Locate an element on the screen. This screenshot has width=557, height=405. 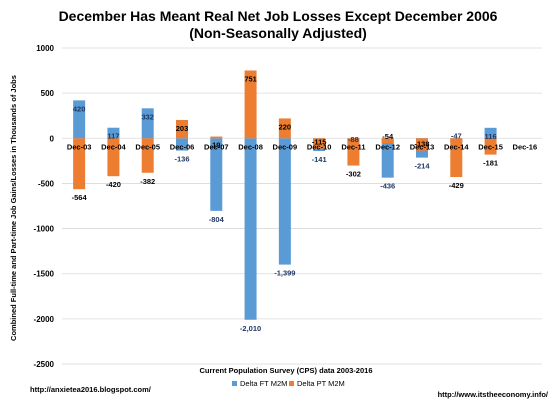
category-label: Dec-10 is located at coordinates (319, 146).